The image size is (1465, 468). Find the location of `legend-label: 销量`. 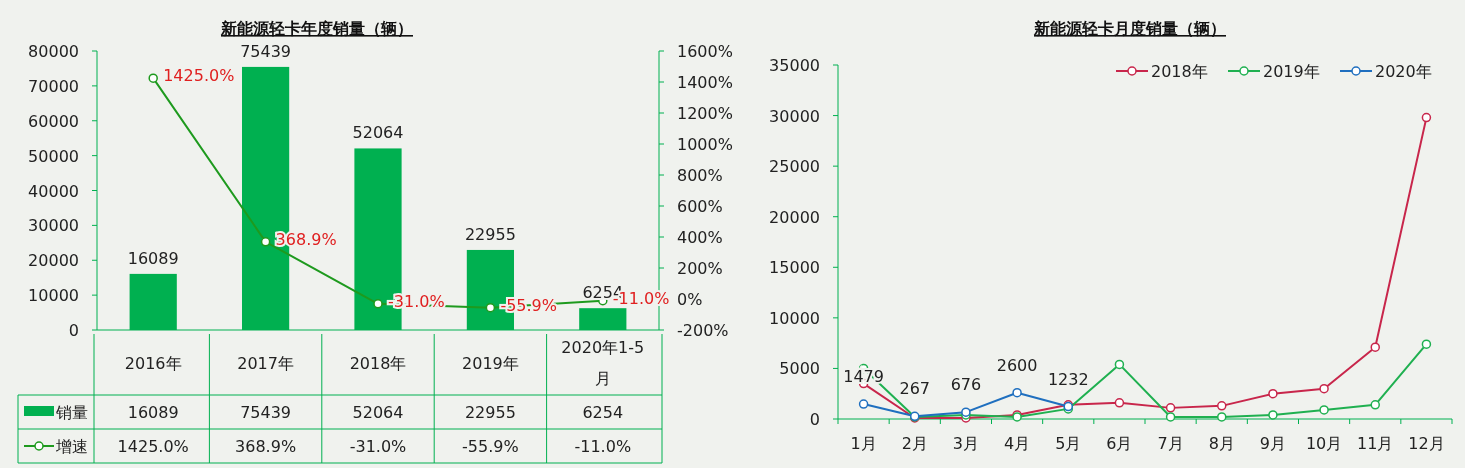

legend-label: 销量 is located at coordinates (71, 412).